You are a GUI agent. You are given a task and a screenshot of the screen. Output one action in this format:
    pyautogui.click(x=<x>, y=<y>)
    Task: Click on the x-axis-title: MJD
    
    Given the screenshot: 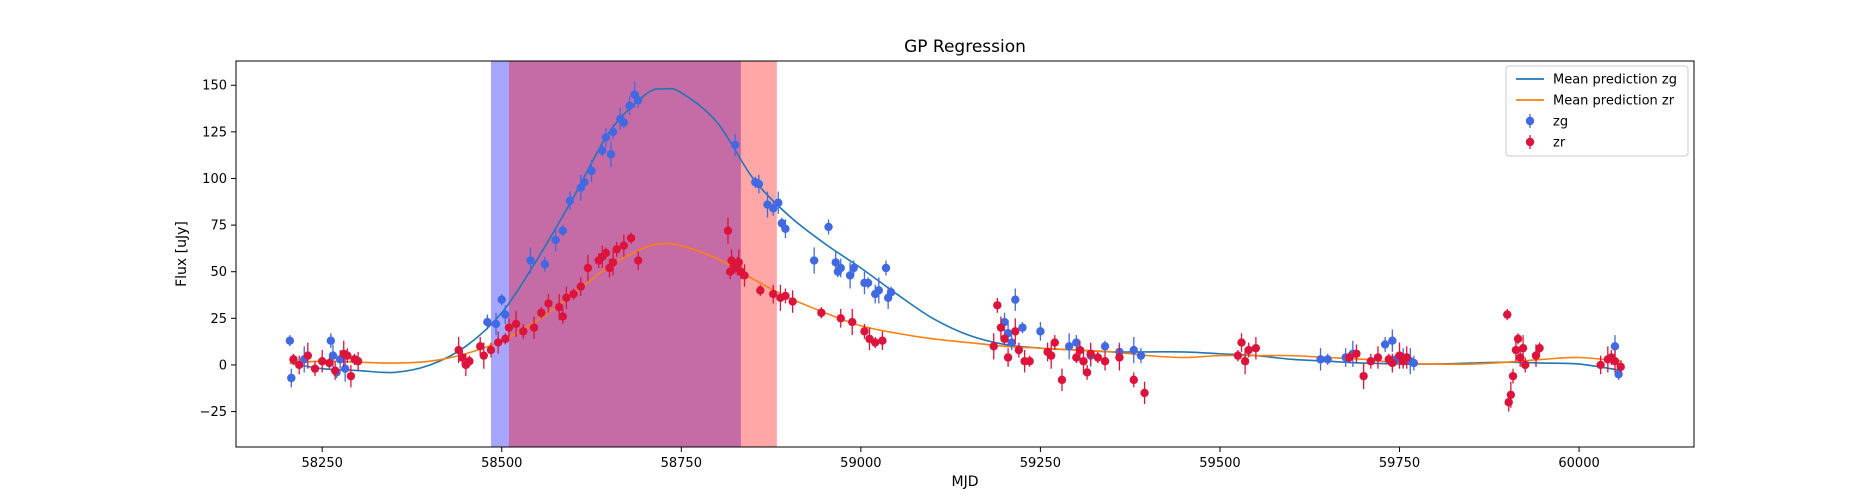 What is the action you would take?
    pyautogui.click(x=965, y=482)
    